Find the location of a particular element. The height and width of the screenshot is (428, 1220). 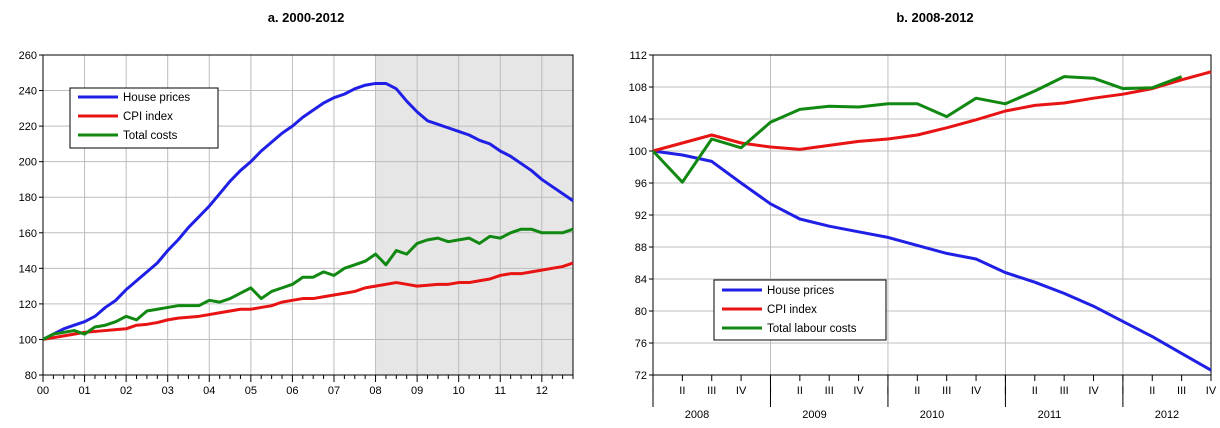

x-year-label: 2009 is located at coordinates (814, 415).